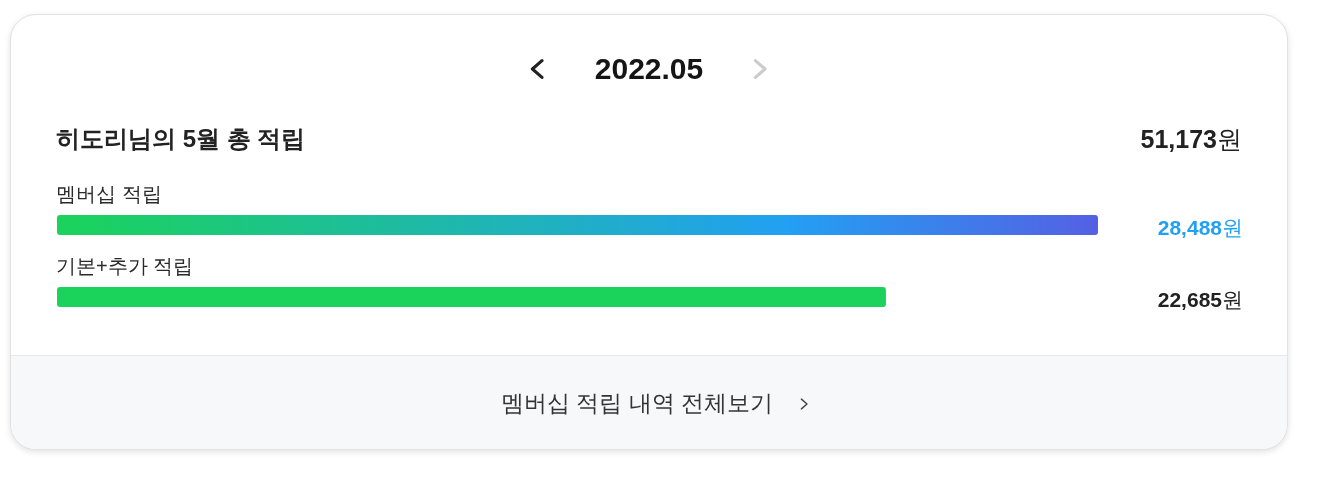 This screenshot has height=477, width=1322. I want to click on text: 51,173원, so click(1191, 139).